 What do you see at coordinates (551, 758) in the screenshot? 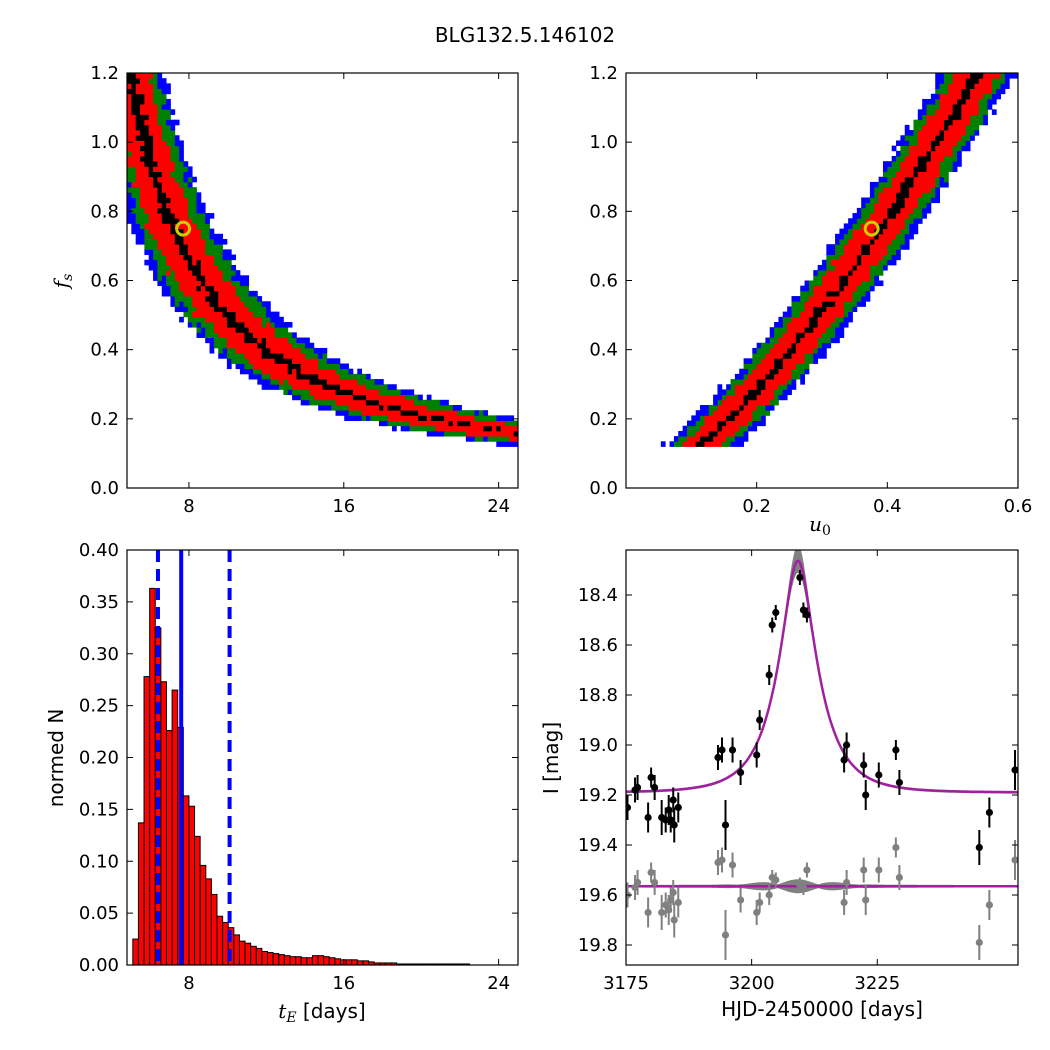
I see `mag-axis-label: I [mag]` at bounding box center [551, 758].